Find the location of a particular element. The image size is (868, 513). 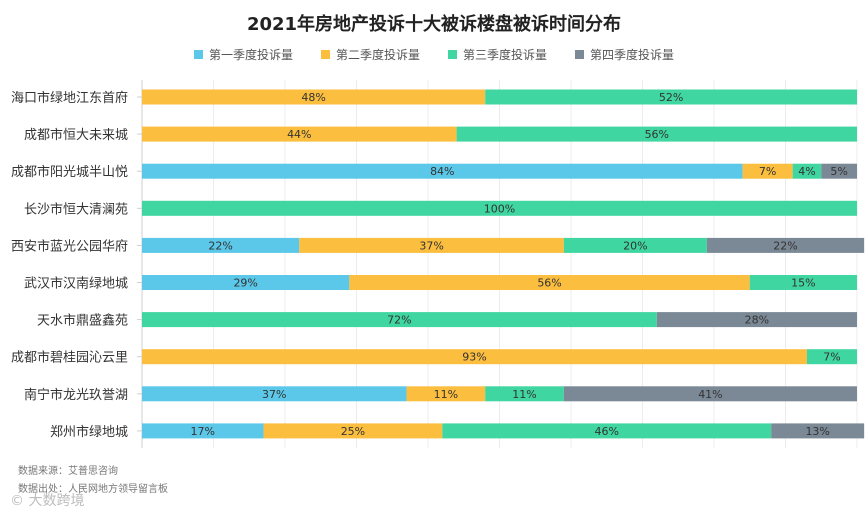

legend-item: 第三季度投诉量 is located at coordinates (497, 54).